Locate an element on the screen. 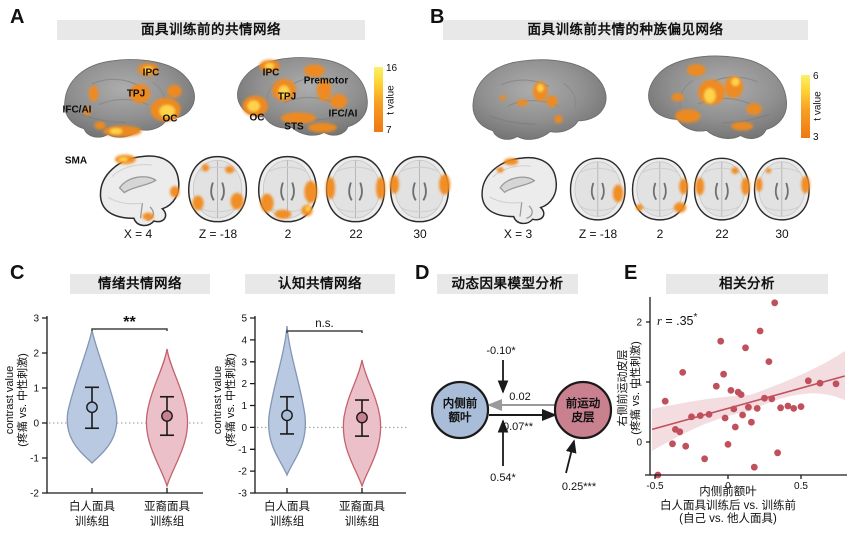 This screenshot has height=538, width=856. node-mpfc is located at coordinates (460, 410).